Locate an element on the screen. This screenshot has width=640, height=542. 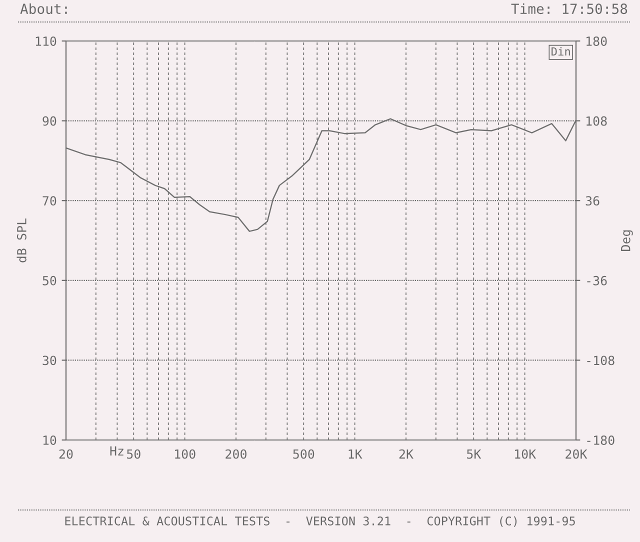
x-tick-label: 1K is located at coordinates (355, 454).